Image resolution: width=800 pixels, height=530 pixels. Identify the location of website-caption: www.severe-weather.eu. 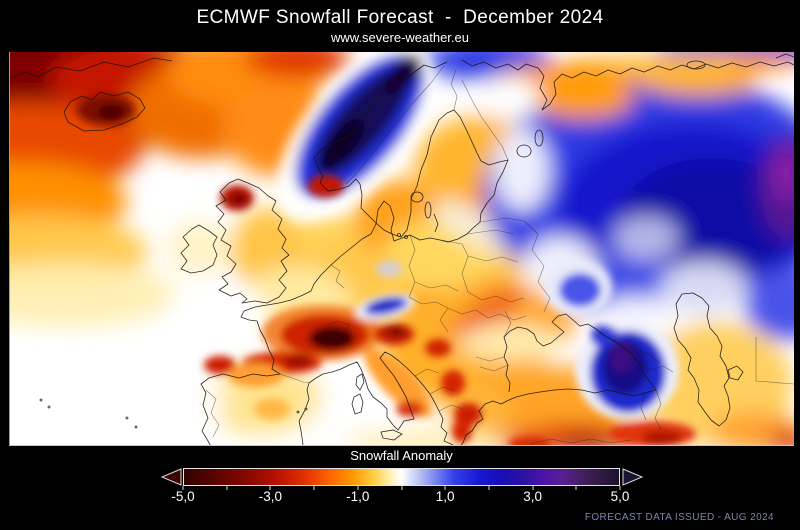
(399, 37).